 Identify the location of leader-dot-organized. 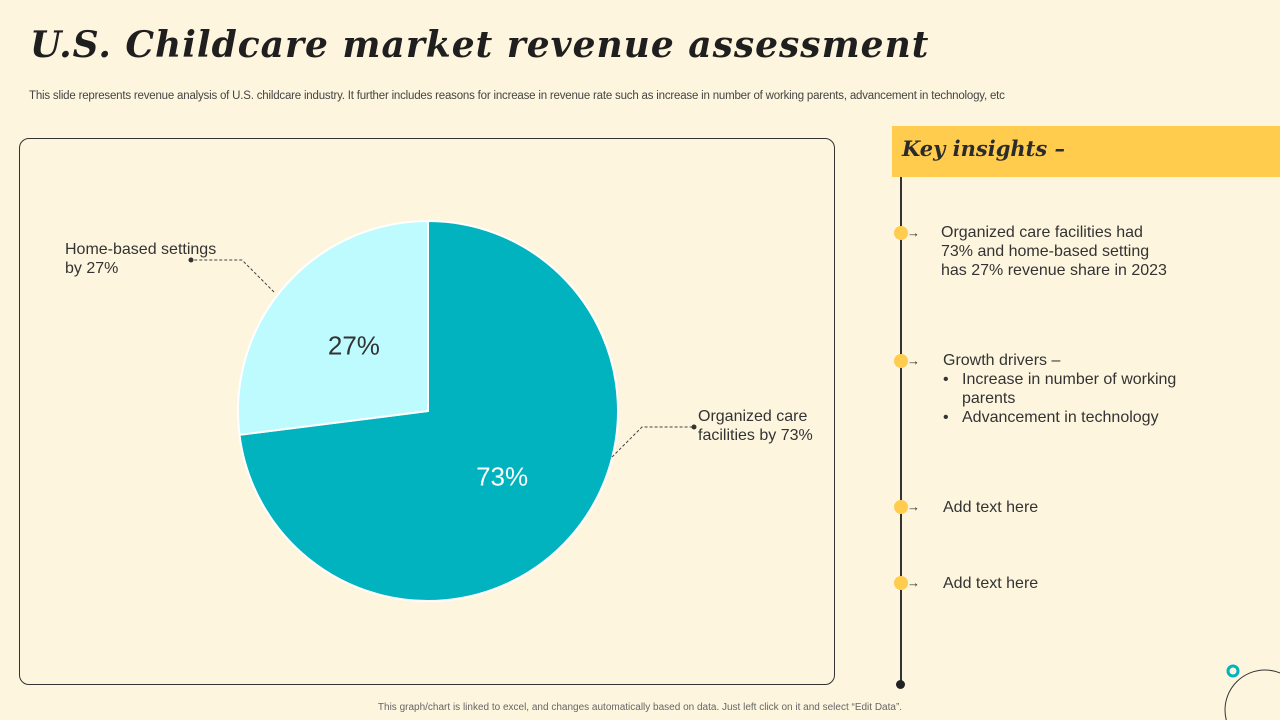
(694, 427).